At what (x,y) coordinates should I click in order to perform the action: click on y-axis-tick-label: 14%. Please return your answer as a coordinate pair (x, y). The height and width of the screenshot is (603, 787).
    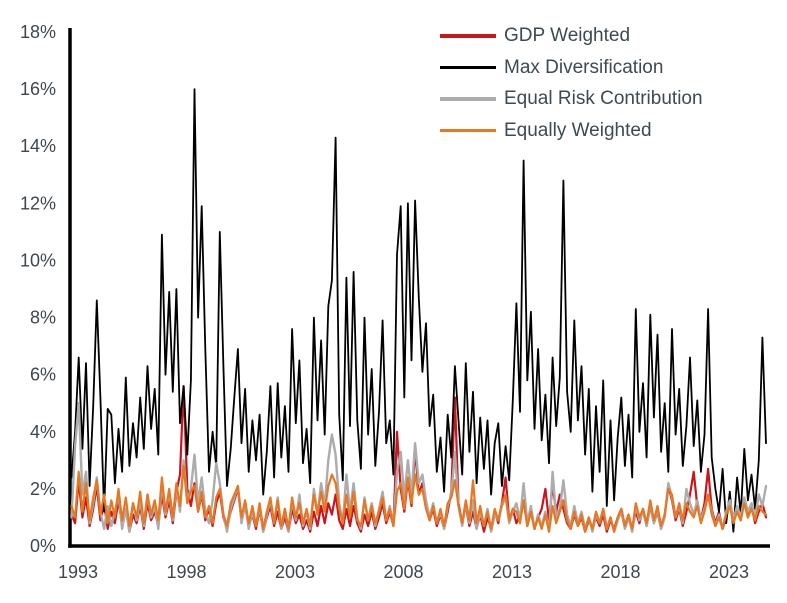
    Looking at the image, I should click on (38, 146).